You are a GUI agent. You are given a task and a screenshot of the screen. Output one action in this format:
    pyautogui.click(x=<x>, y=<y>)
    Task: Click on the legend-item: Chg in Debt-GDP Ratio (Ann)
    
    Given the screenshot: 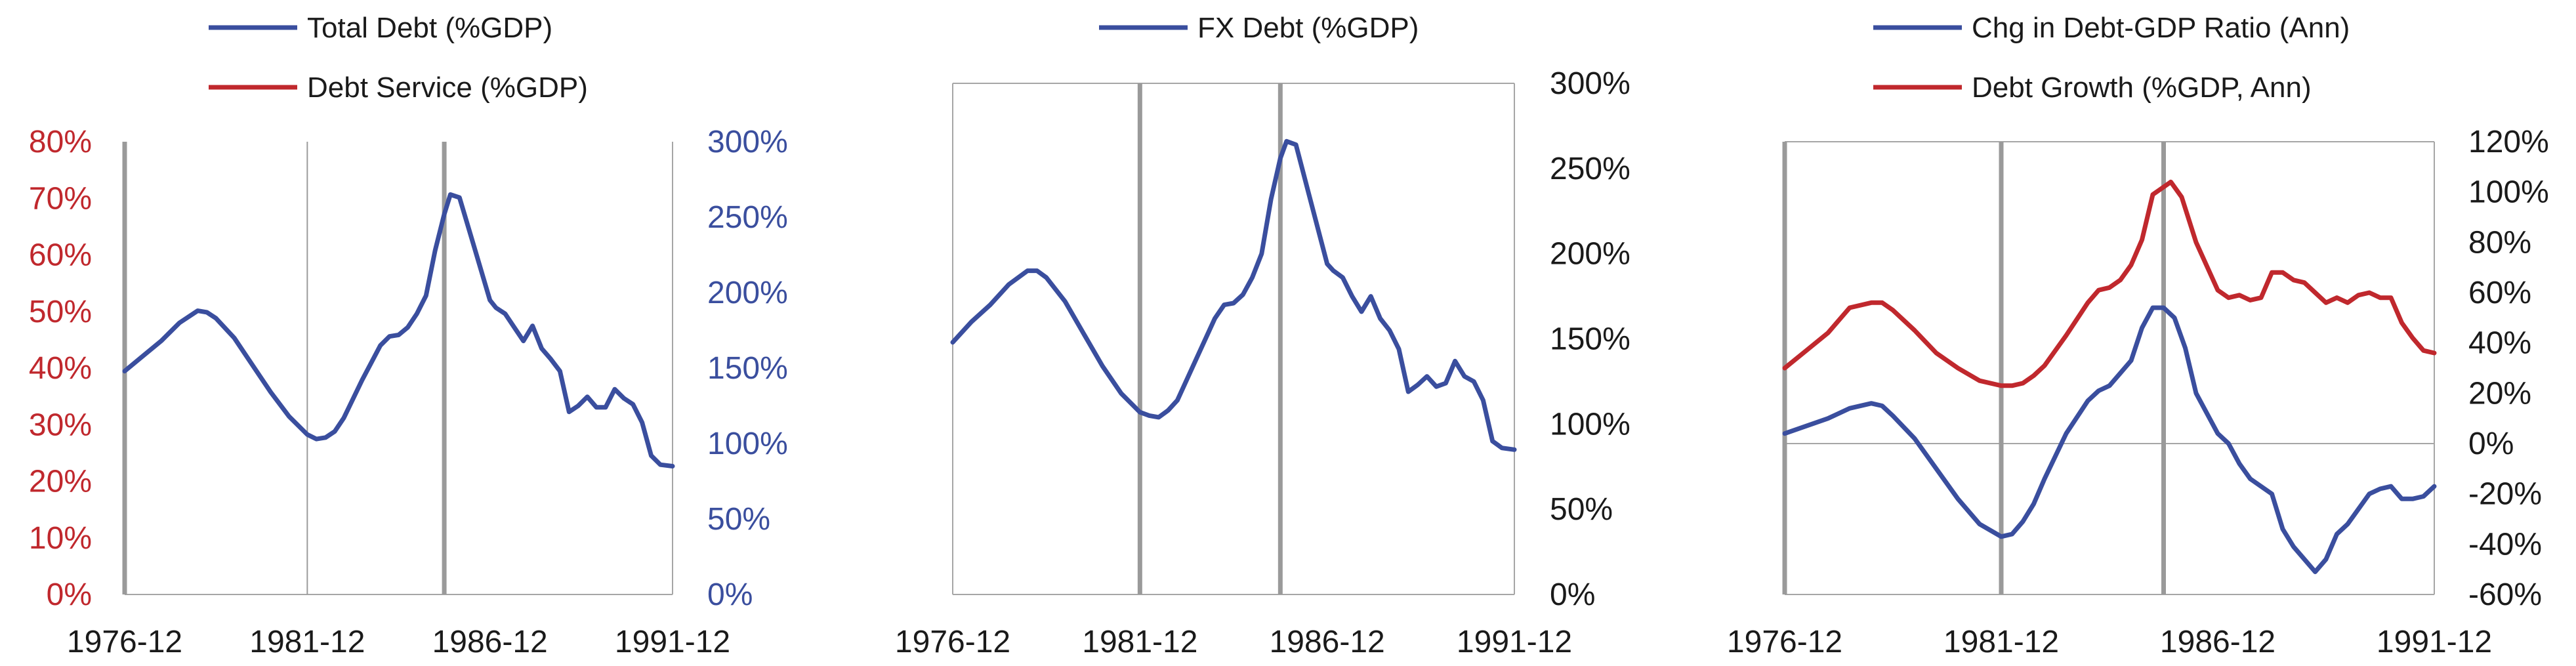 What is the action you would take?
    pyautogui.click(x=2111, y=28)
    